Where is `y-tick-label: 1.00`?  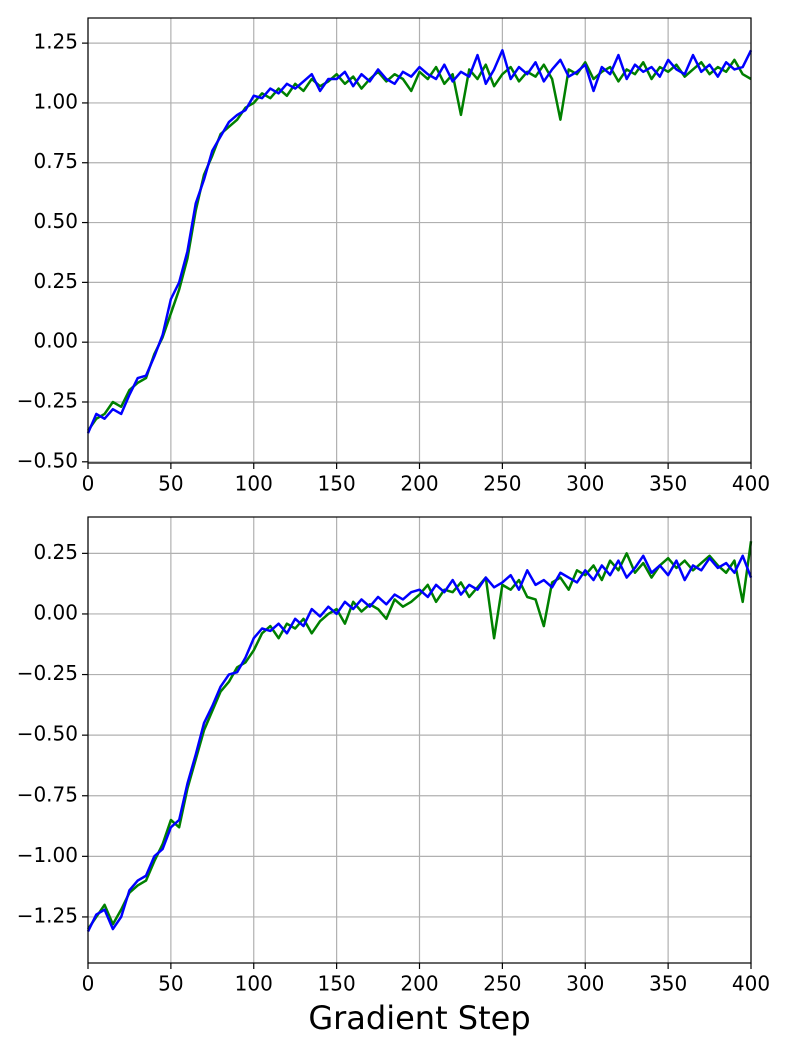 y-tick-label: 1.00 is located at coordinates (55, 101).